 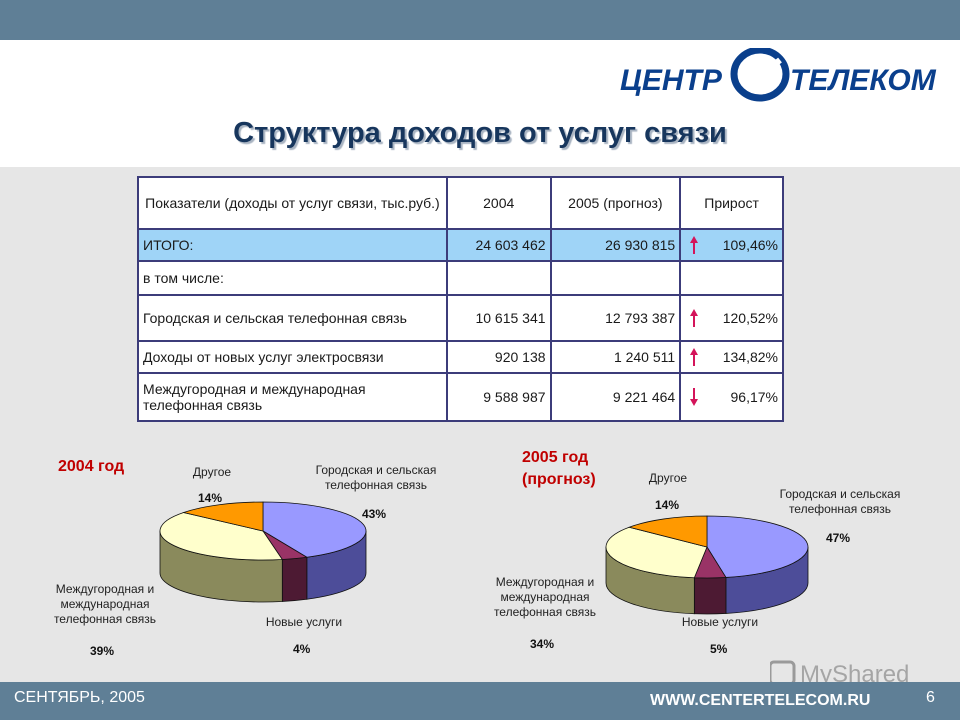 I want to click on logo-emblem-icon, so click(x=760, y=75).